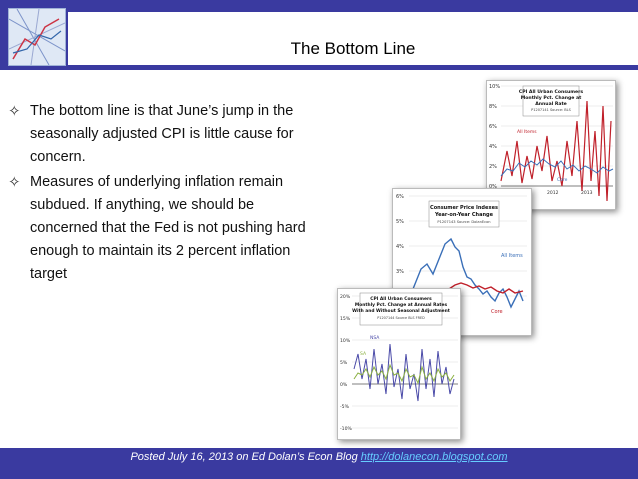  I want to click on slide-title: The Bottom Line, so click(353, 48).